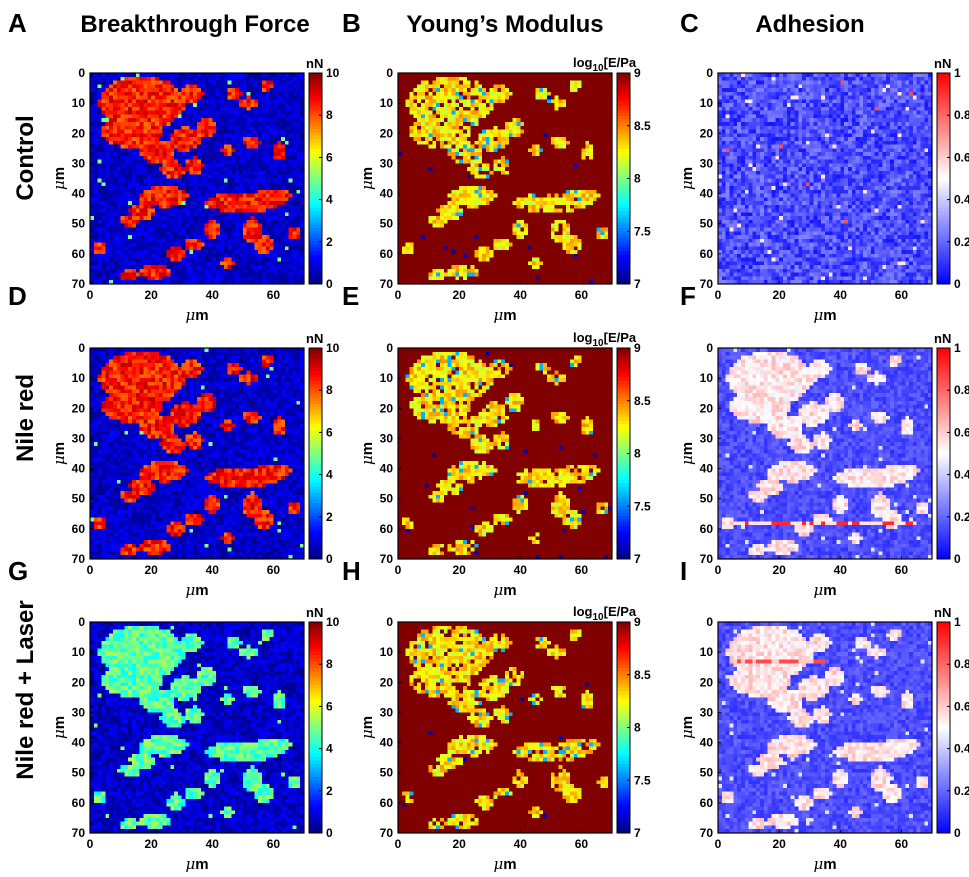  I want to click on colorbar-tick-label: 0.6, so click(961, 706).